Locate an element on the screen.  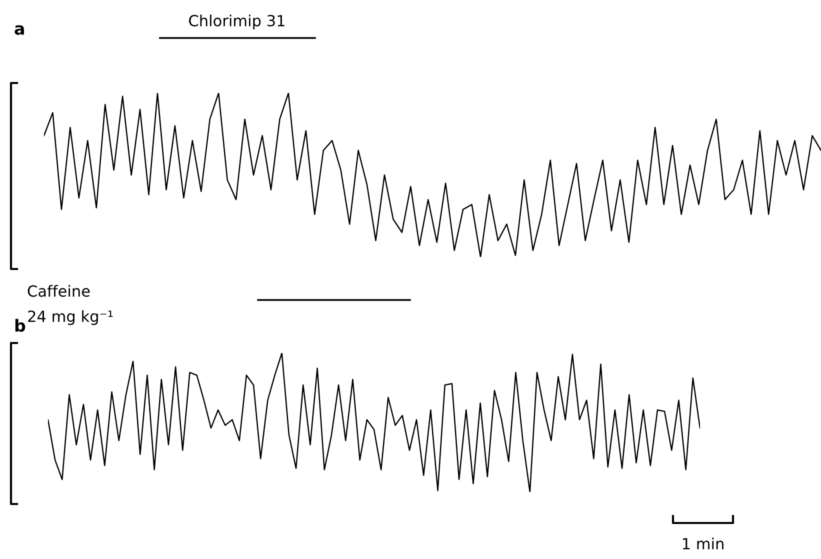
text: 1 min is located at coordinates (703, 544).